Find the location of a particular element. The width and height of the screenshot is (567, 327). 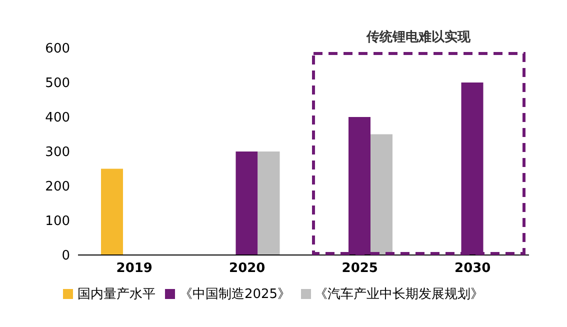

text: 传统锂电难以实现 is located at coordinates (418, 37).